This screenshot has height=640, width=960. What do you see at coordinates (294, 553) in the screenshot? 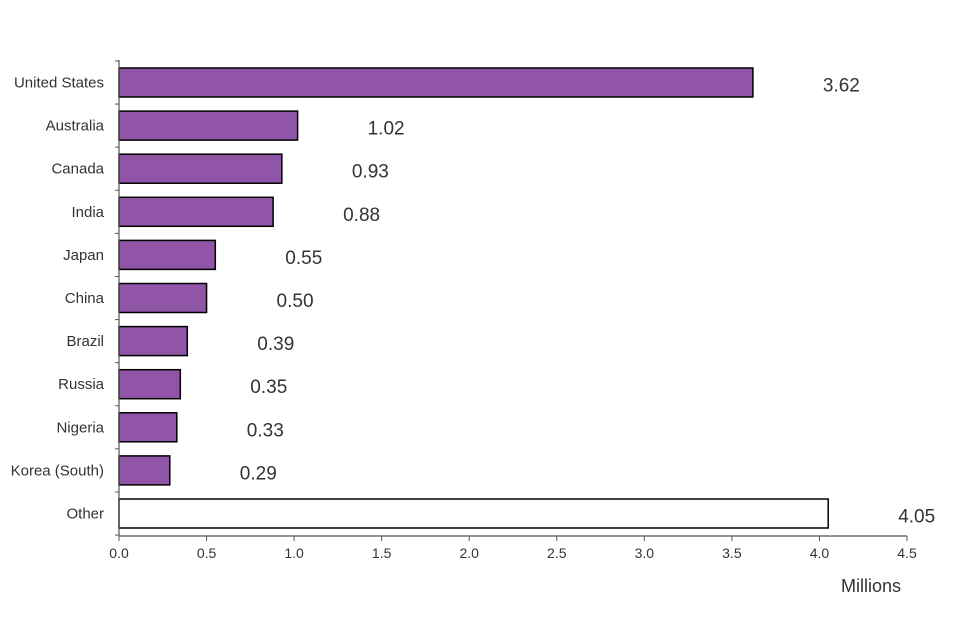
I see `x-tick-label: 1.0` at bounding box center [294, 553].